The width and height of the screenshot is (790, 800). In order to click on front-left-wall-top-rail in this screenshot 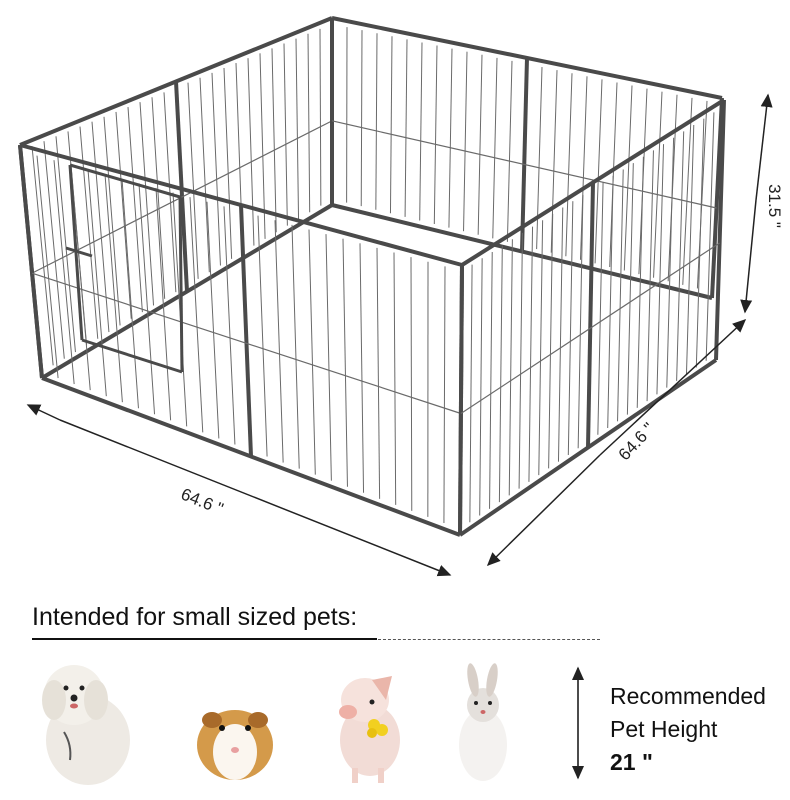, I will do `click(241, 205)`.